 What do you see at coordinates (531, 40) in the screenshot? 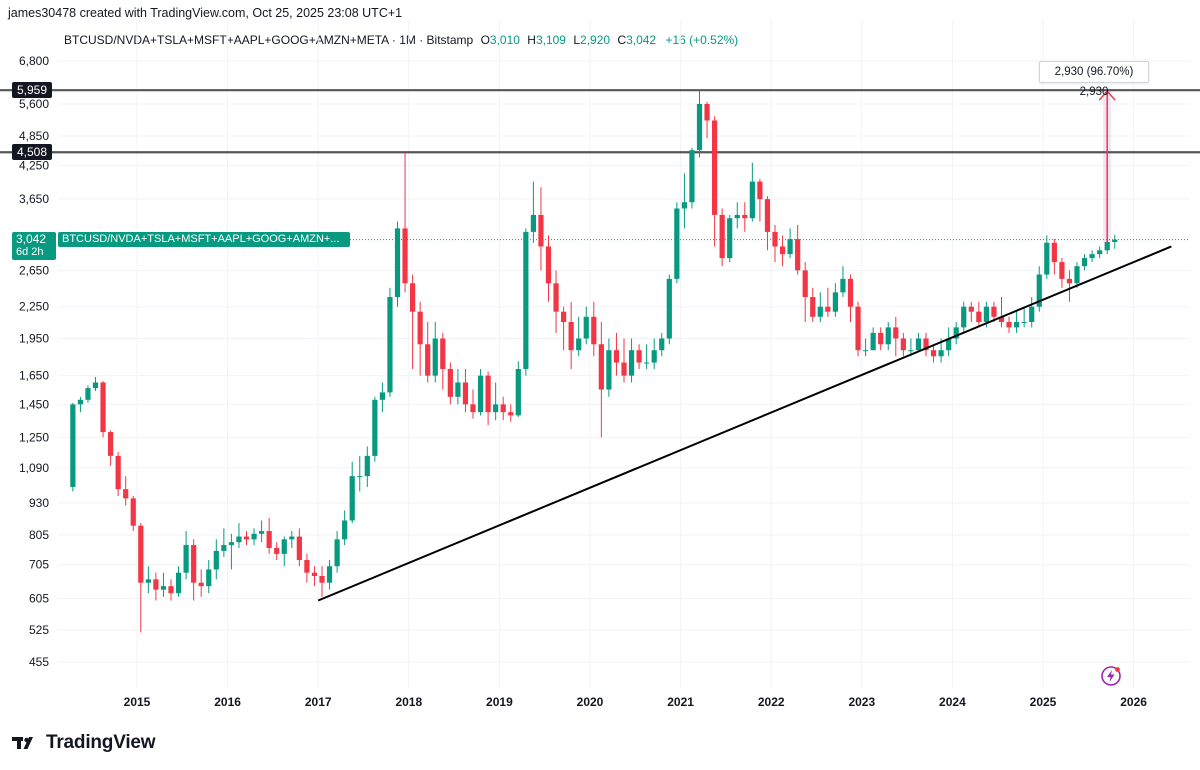
I see `high-label: H` at bounding box center [531, 40].